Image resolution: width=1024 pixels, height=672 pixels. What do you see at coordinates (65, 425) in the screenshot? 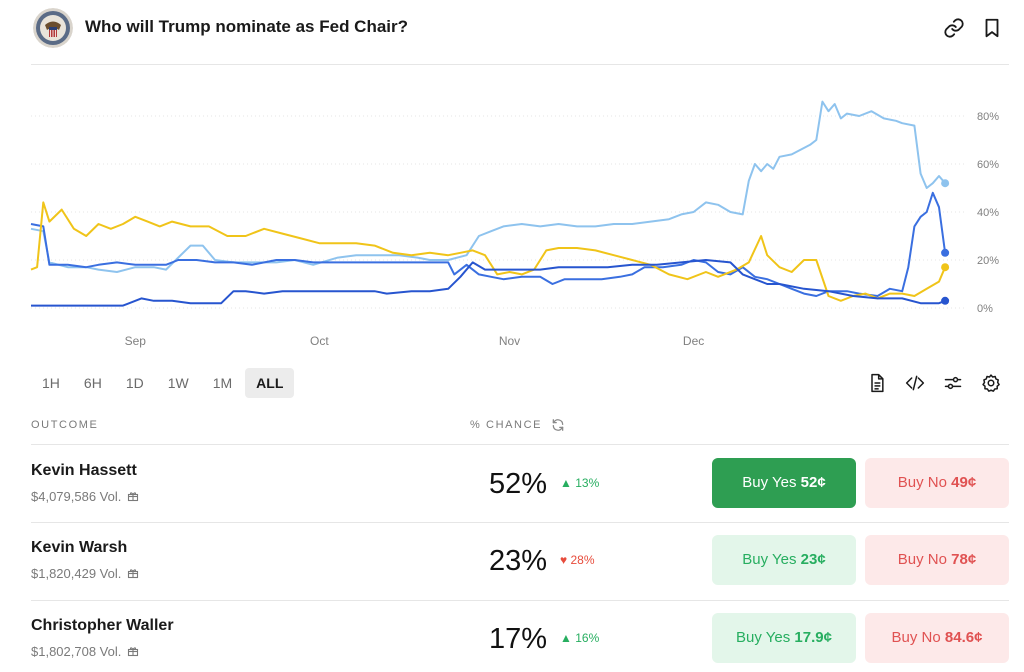
I see `outcome-column-header: OUTCOME` at bounding box center [65, 425].